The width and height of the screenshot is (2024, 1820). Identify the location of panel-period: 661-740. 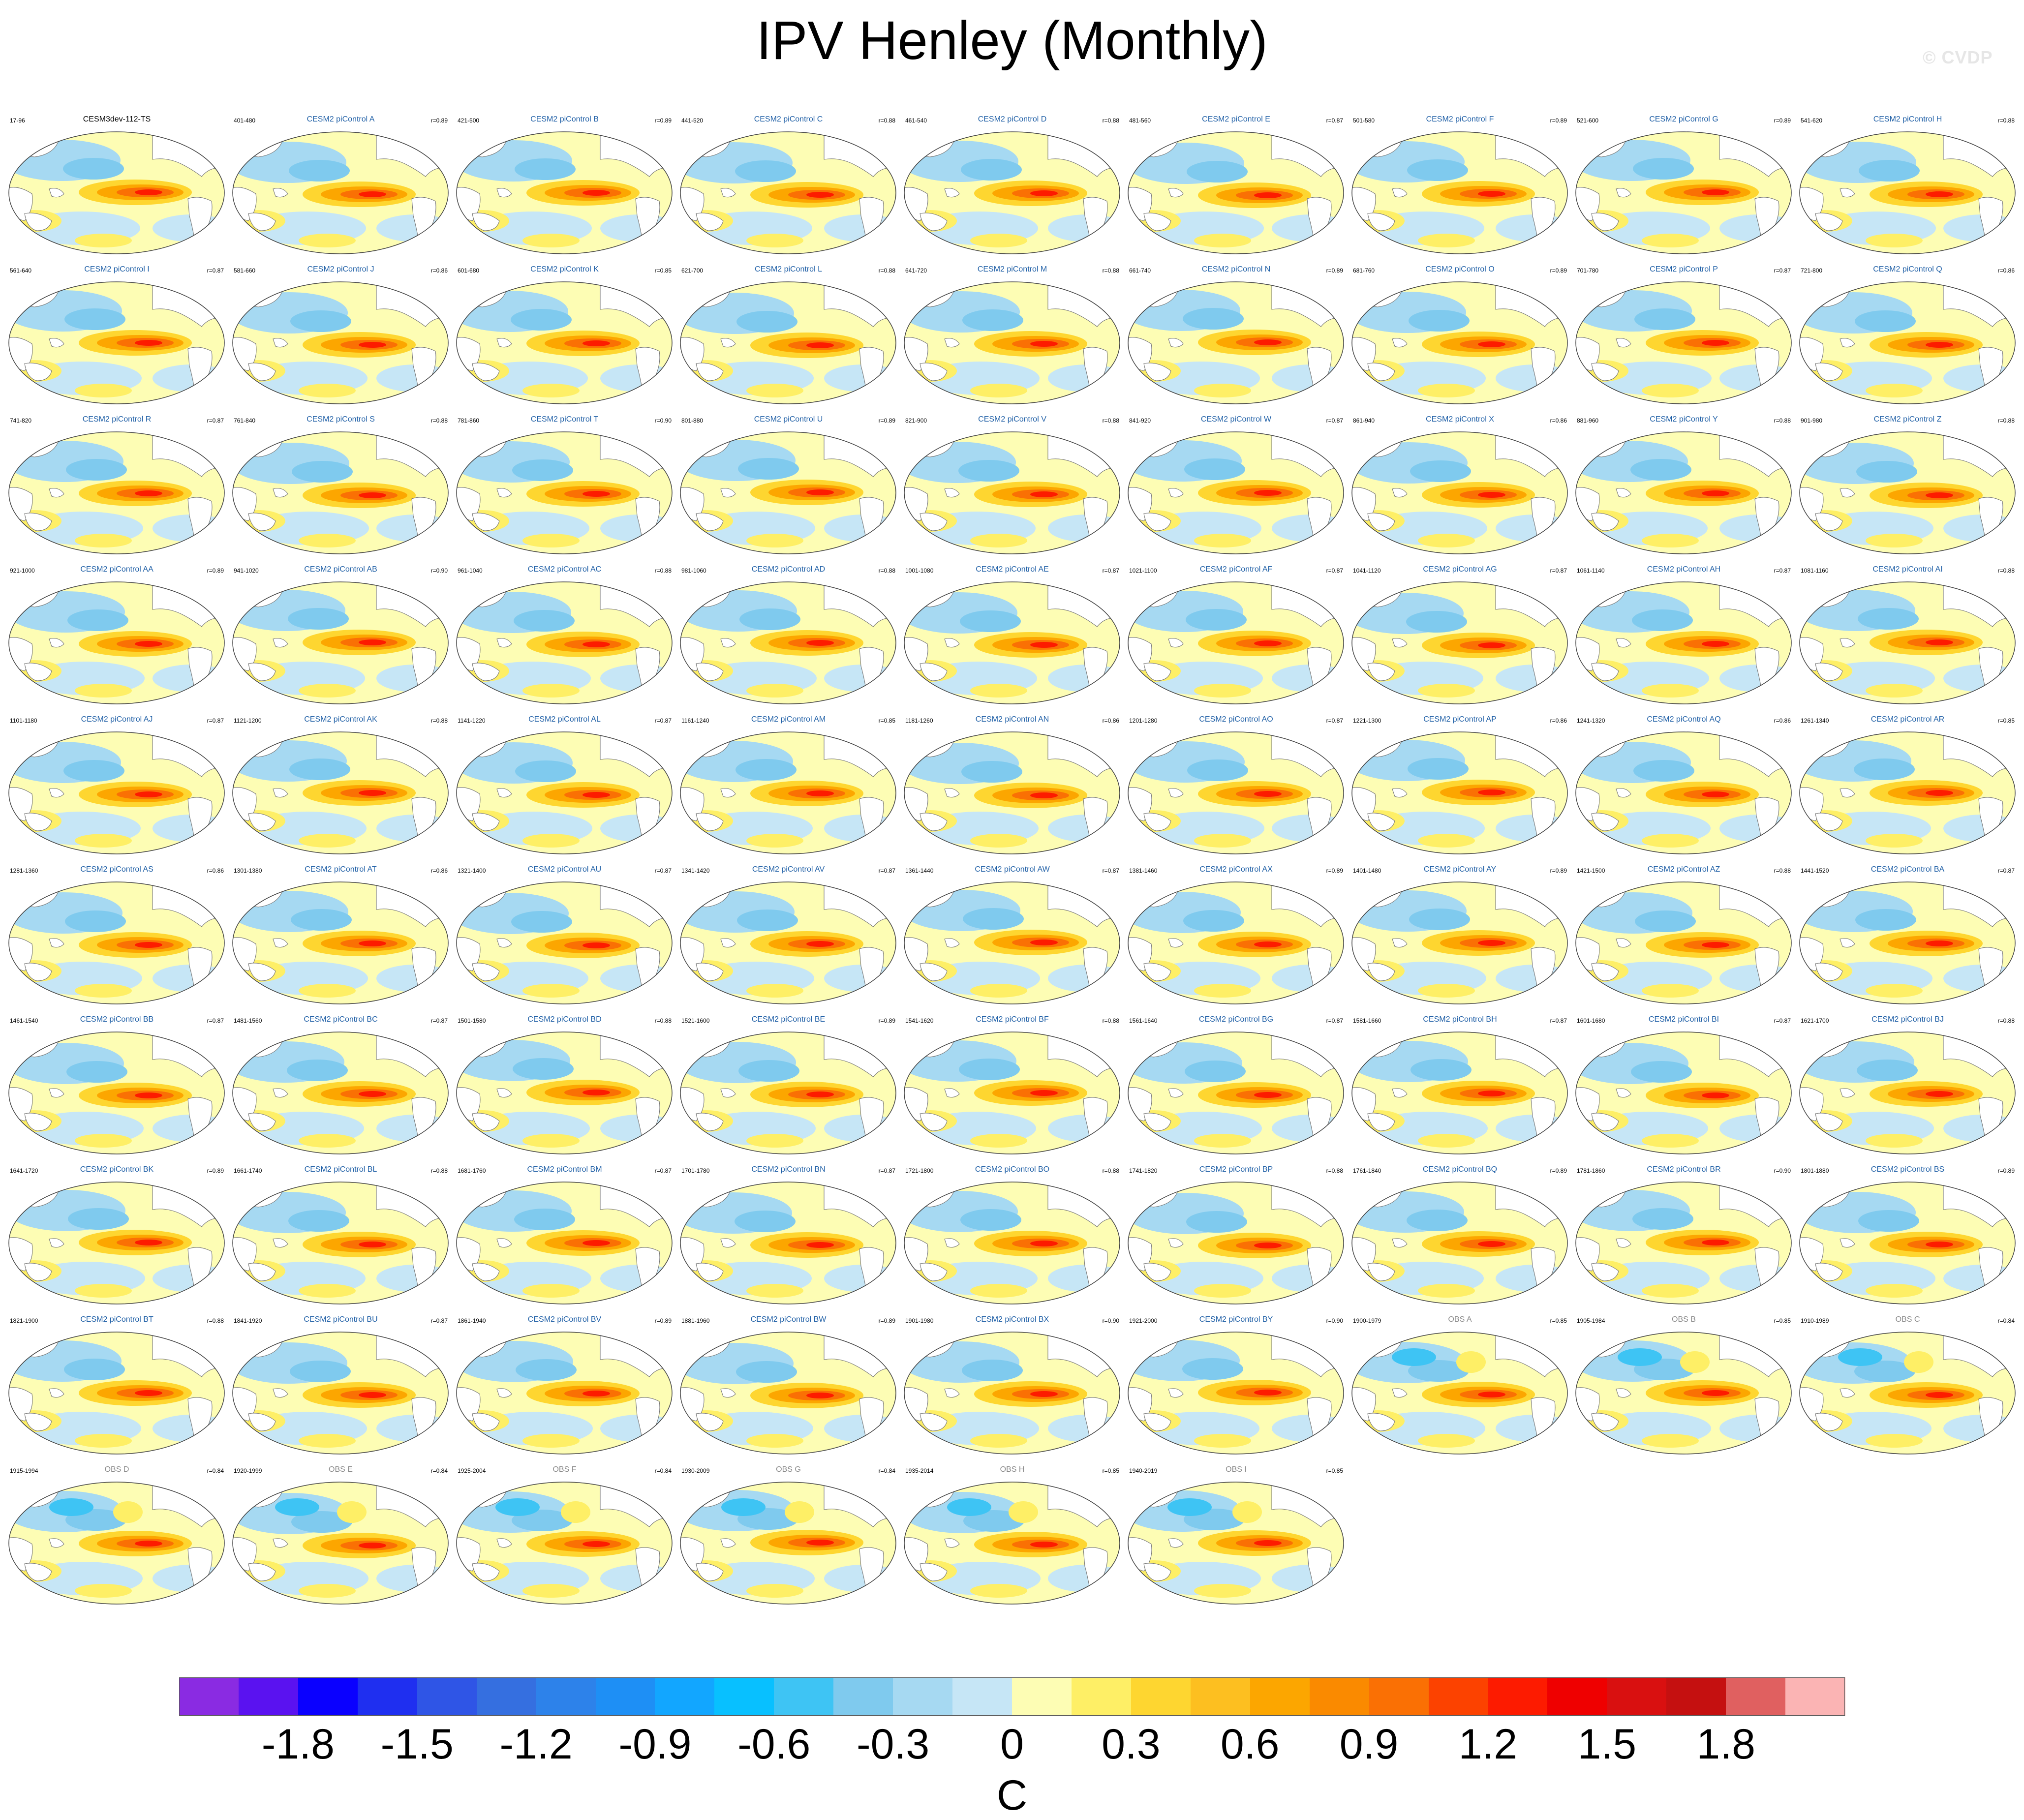
(1140, 270).